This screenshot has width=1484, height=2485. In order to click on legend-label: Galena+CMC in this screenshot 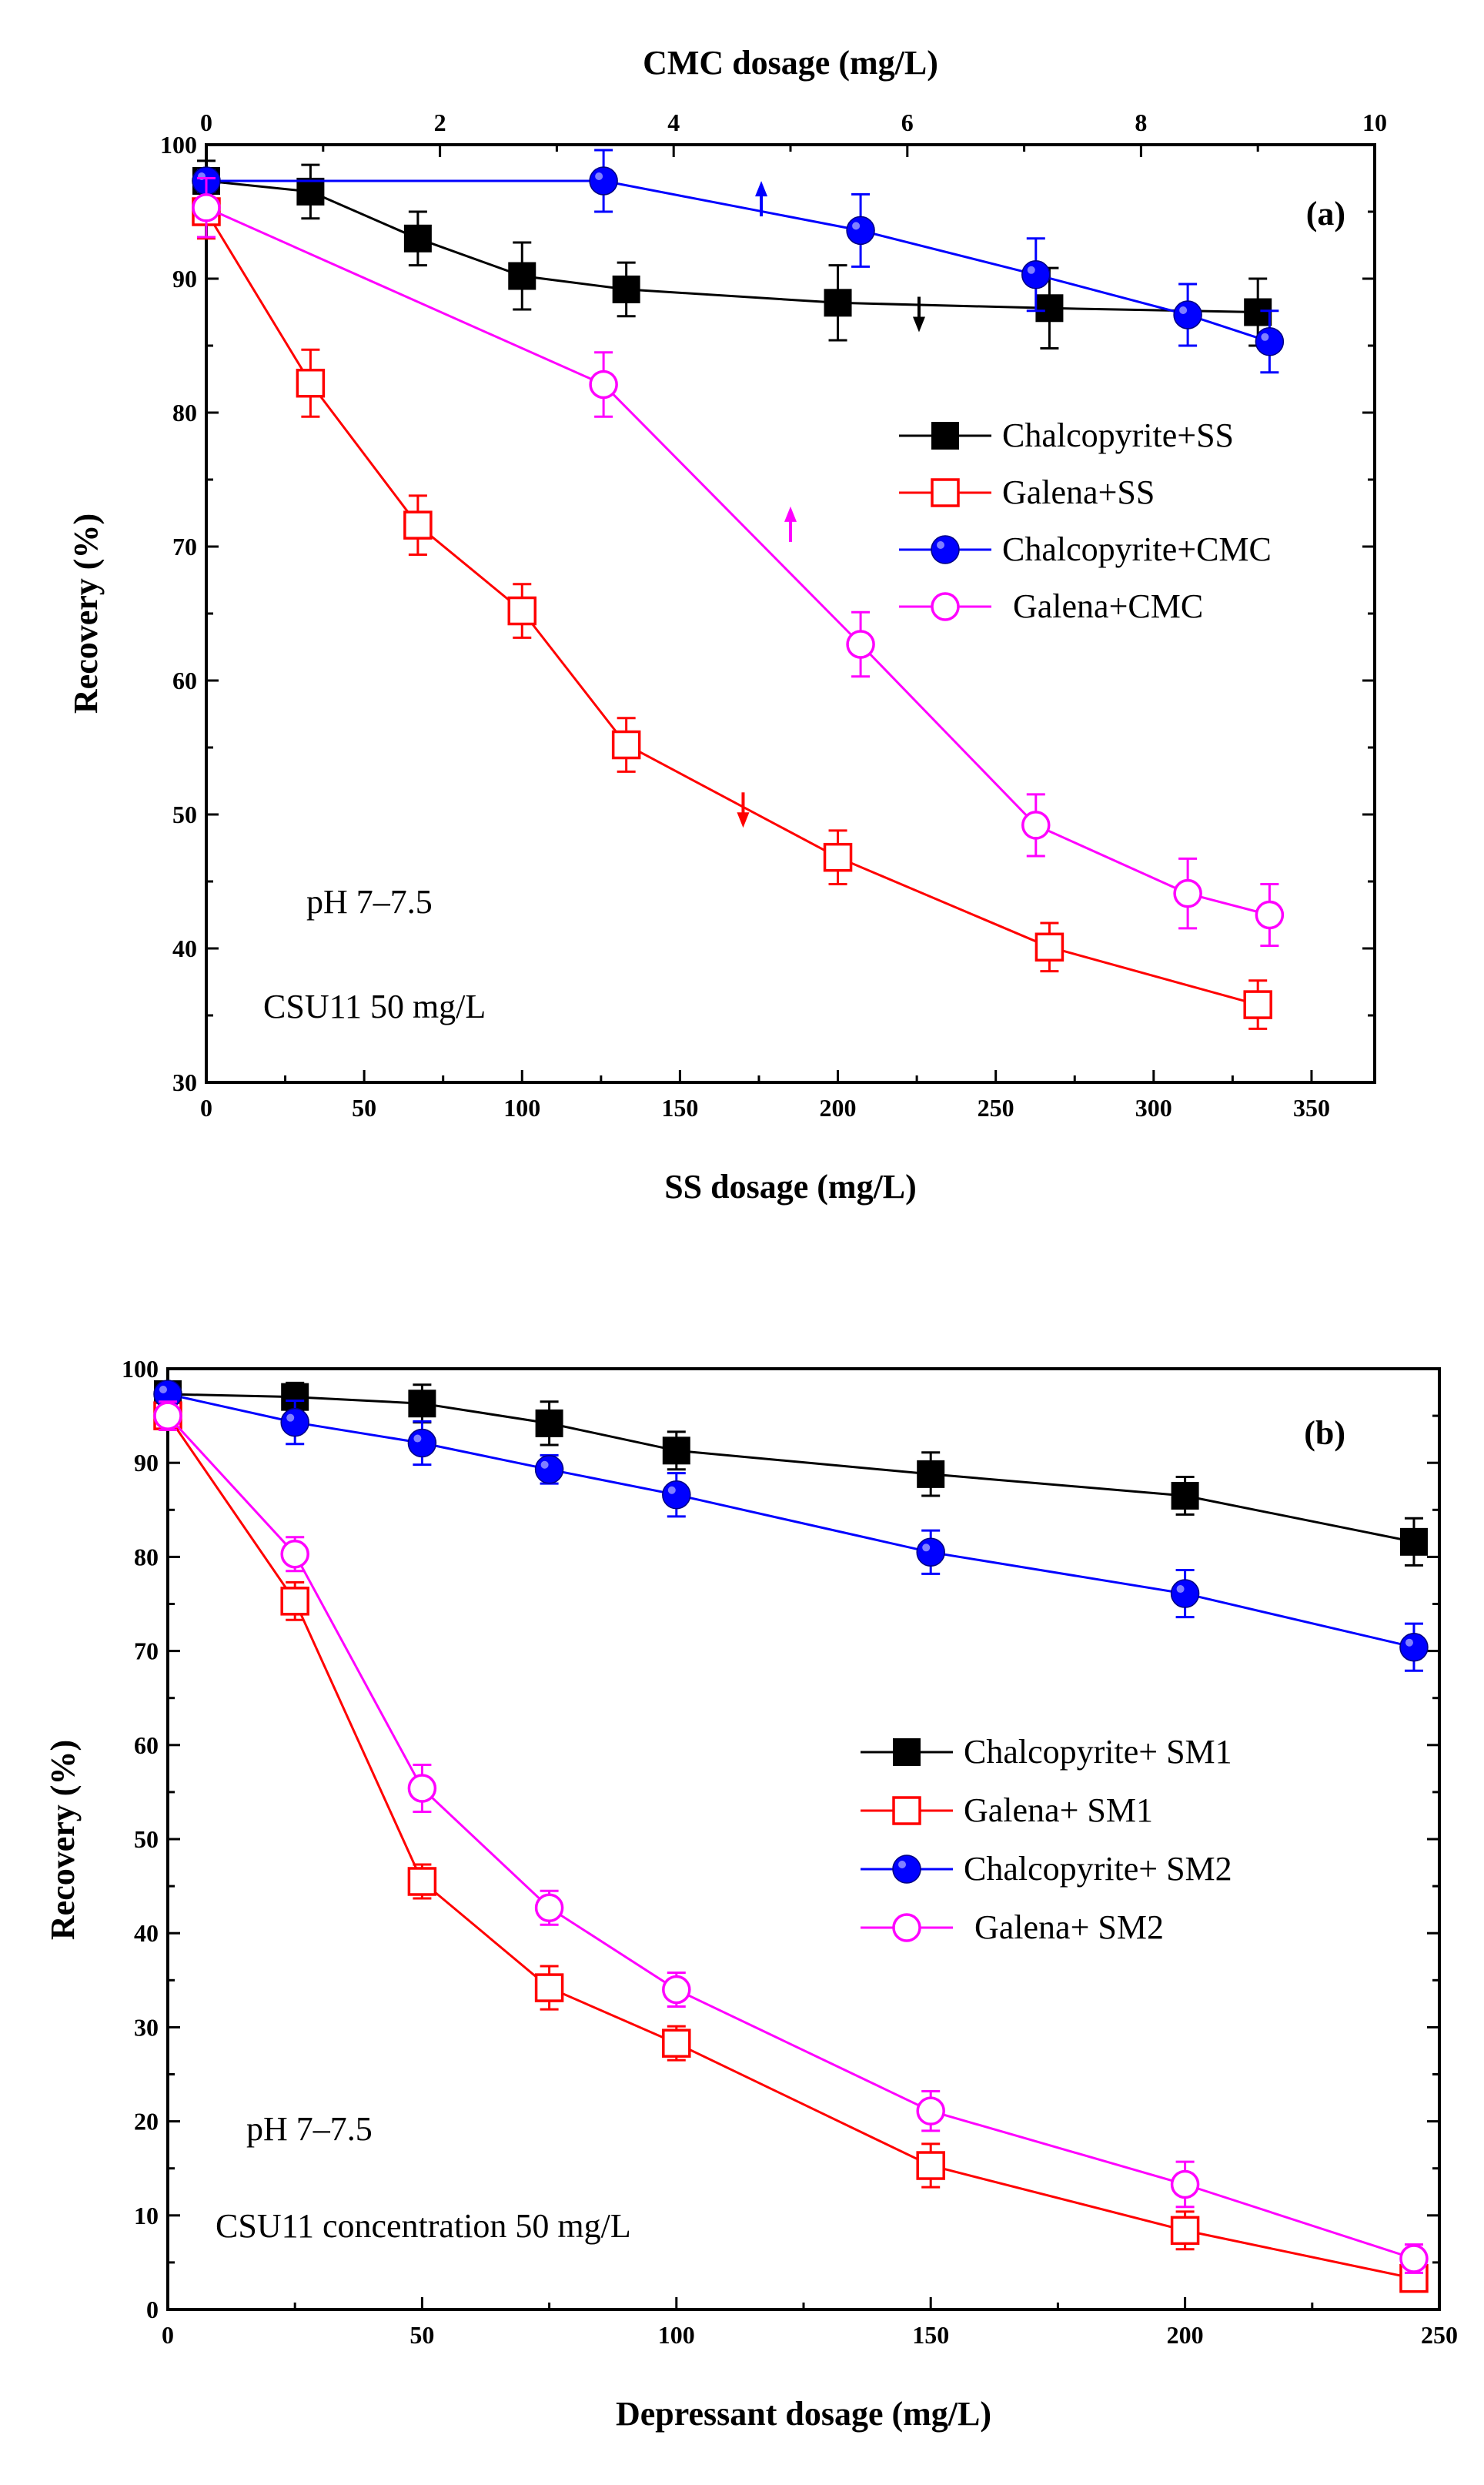, I will do `click(1108, 606)`.